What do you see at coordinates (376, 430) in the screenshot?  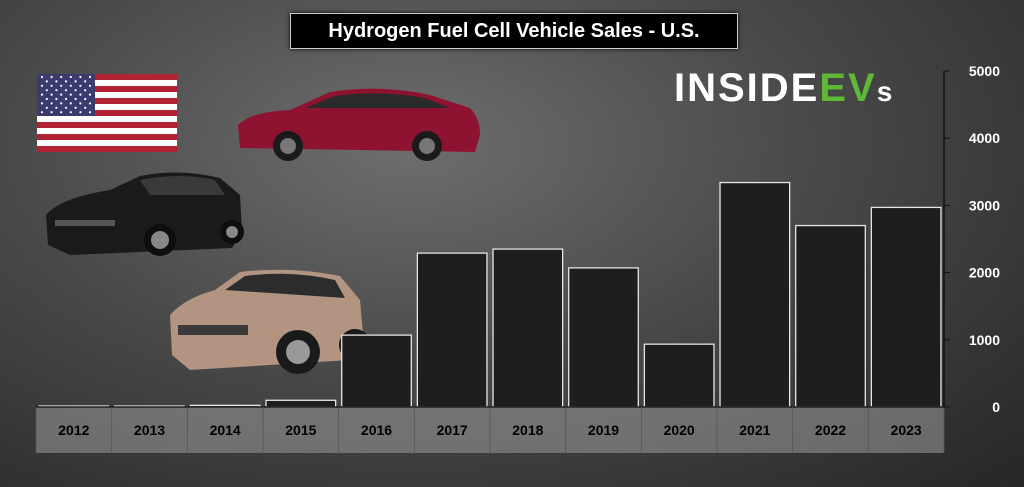 I see `x-tick-label: 2016` at bounding box center [376, 430].